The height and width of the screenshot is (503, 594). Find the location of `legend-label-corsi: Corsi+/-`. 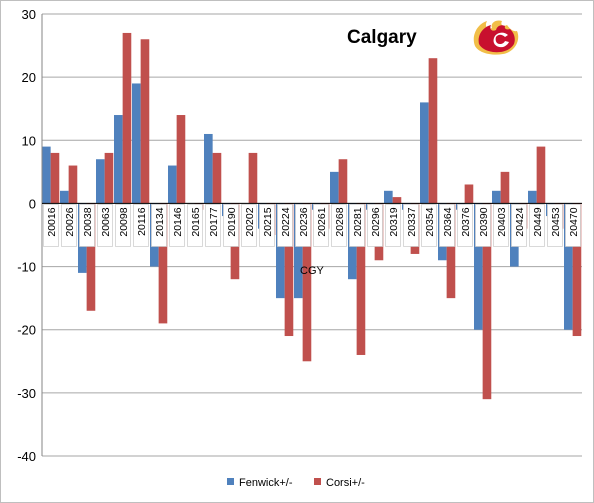

legend-label-corsi: Corsi+/- is located at coordinates (345, 483).